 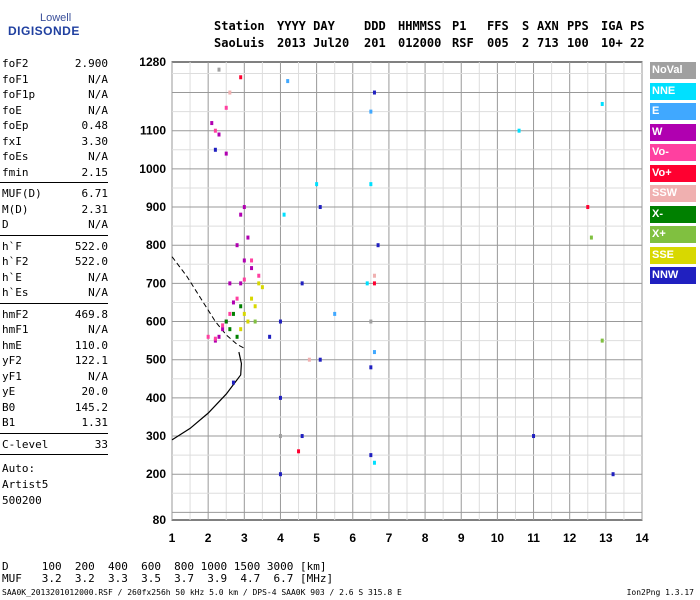 What do you see at coordinates (95, 125) in the screenshot?
I see `param-value: 0.48` at bounding box center [95, 125].